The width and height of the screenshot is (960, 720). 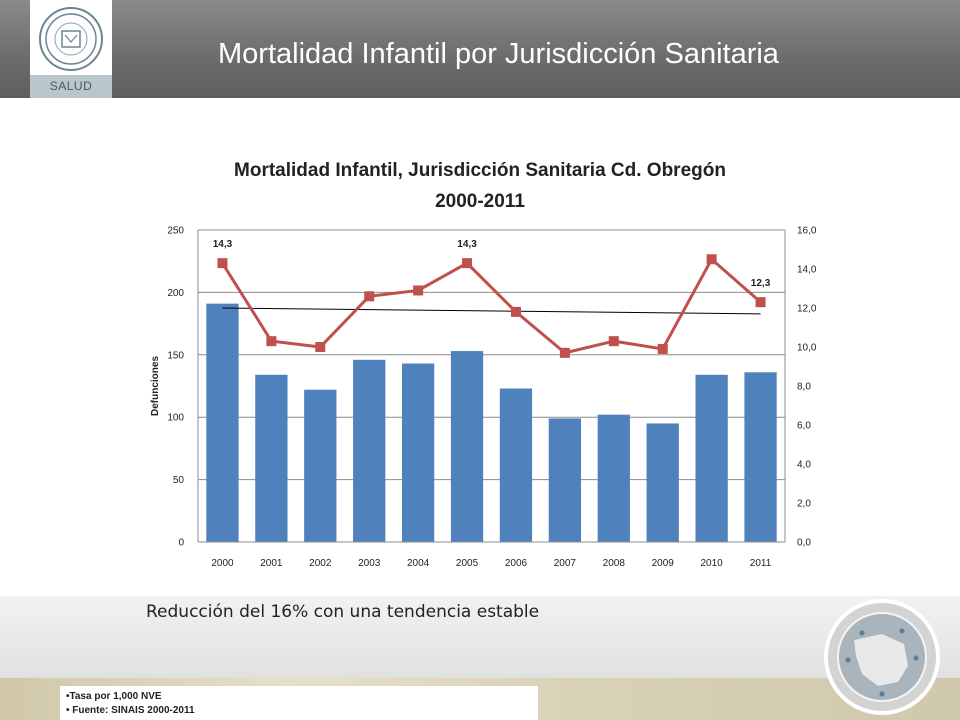 I want to click on right-tick-label: 12,0, so click(x=807, y=309).